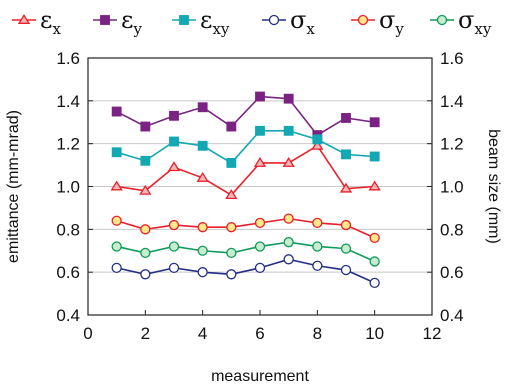 This screenshot has width=506, height=389. What do you see at coordinates (317, 333) in the screenshot?
I see `x-tick-label: 8` at bounding box center [317, 333].